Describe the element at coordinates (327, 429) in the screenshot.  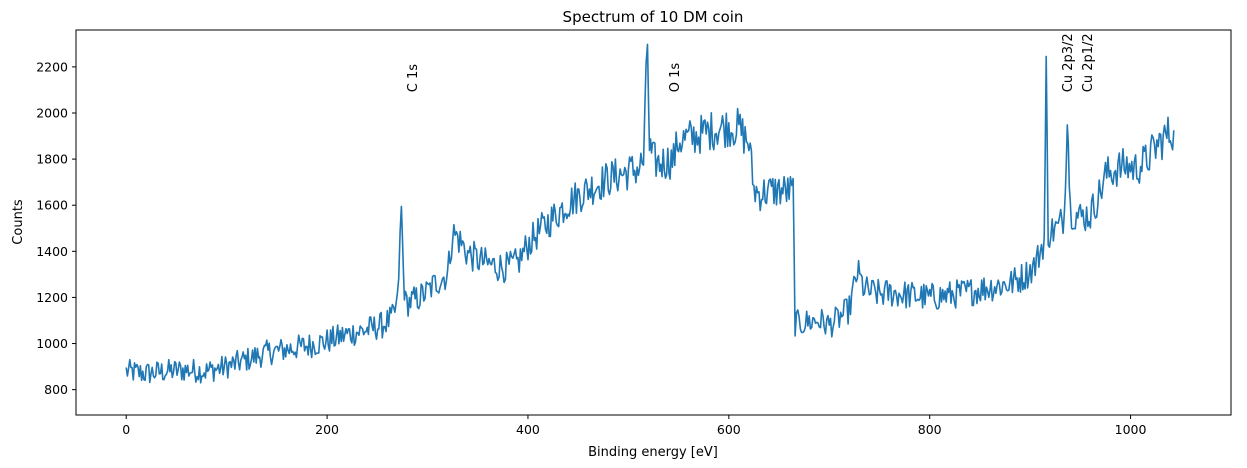
I see `x-tick-label: 200` at that location.